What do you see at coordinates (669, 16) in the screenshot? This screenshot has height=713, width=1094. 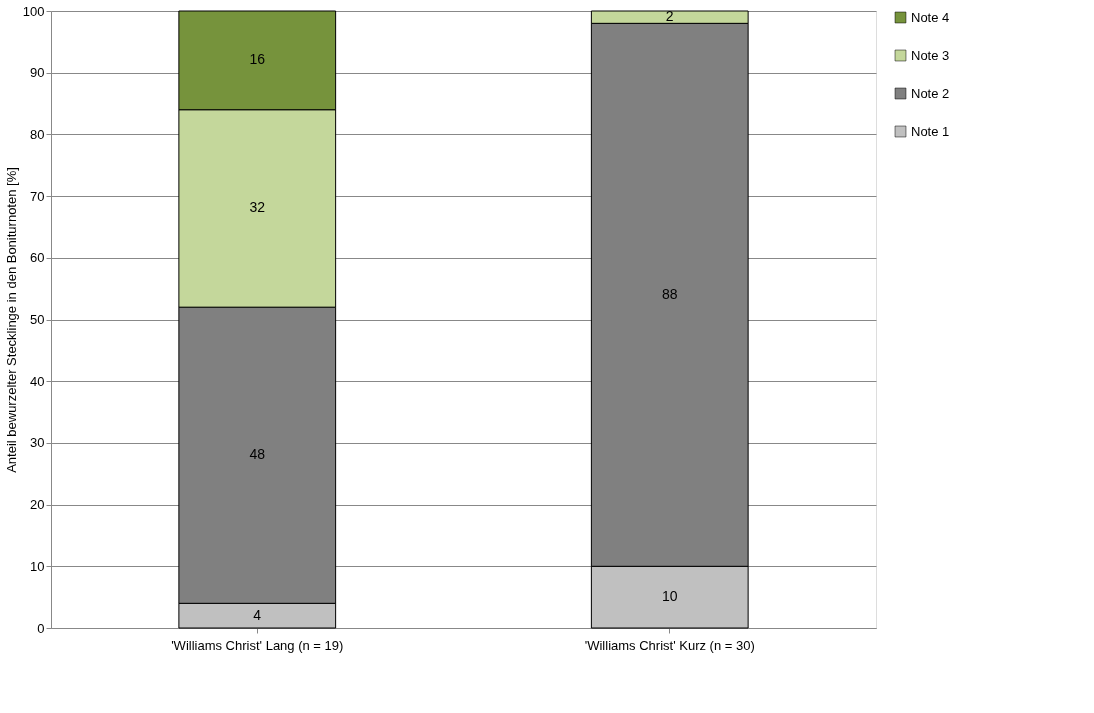 I see `data-label: 2` at bounding box center [669, 16].